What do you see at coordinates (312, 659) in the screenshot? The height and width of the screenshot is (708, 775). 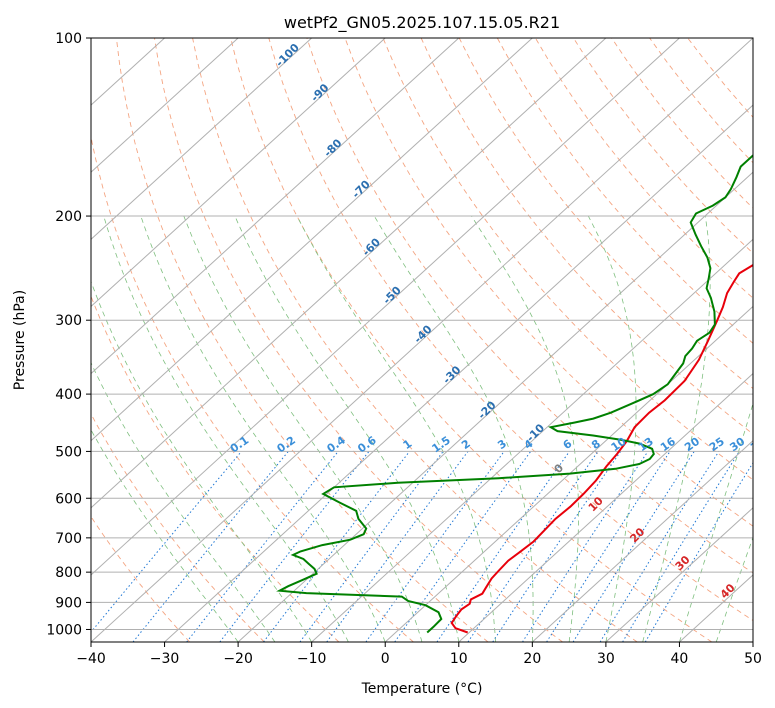 I see `x-tick-label: −10` at bounding box center [312, 659].